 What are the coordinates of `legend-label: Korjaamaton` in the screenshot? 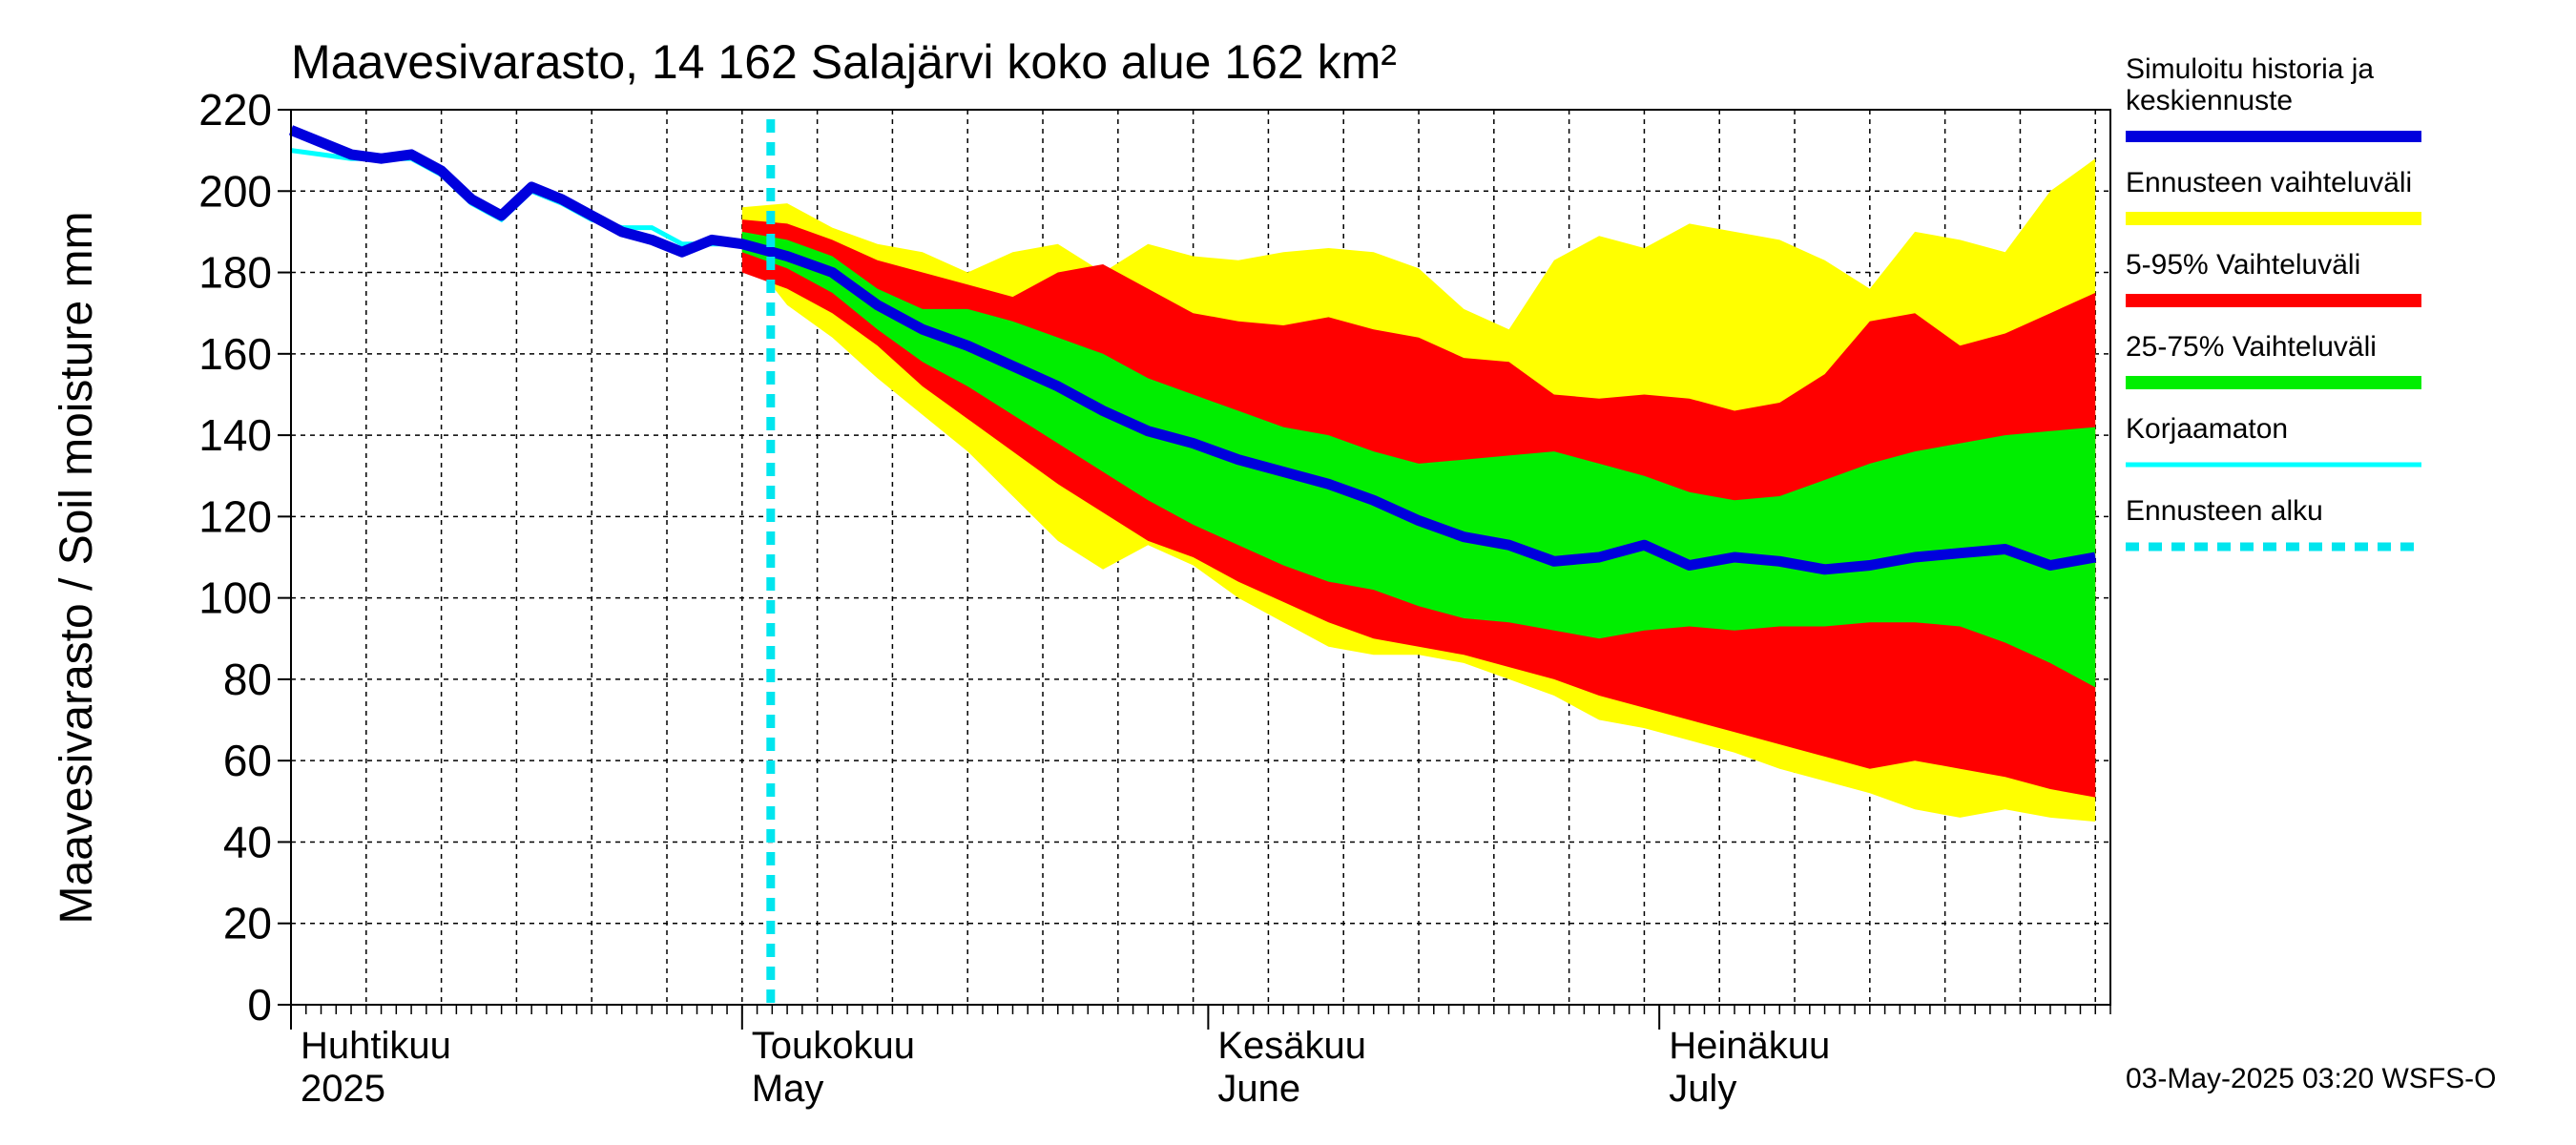 It's located at (2207, 429).